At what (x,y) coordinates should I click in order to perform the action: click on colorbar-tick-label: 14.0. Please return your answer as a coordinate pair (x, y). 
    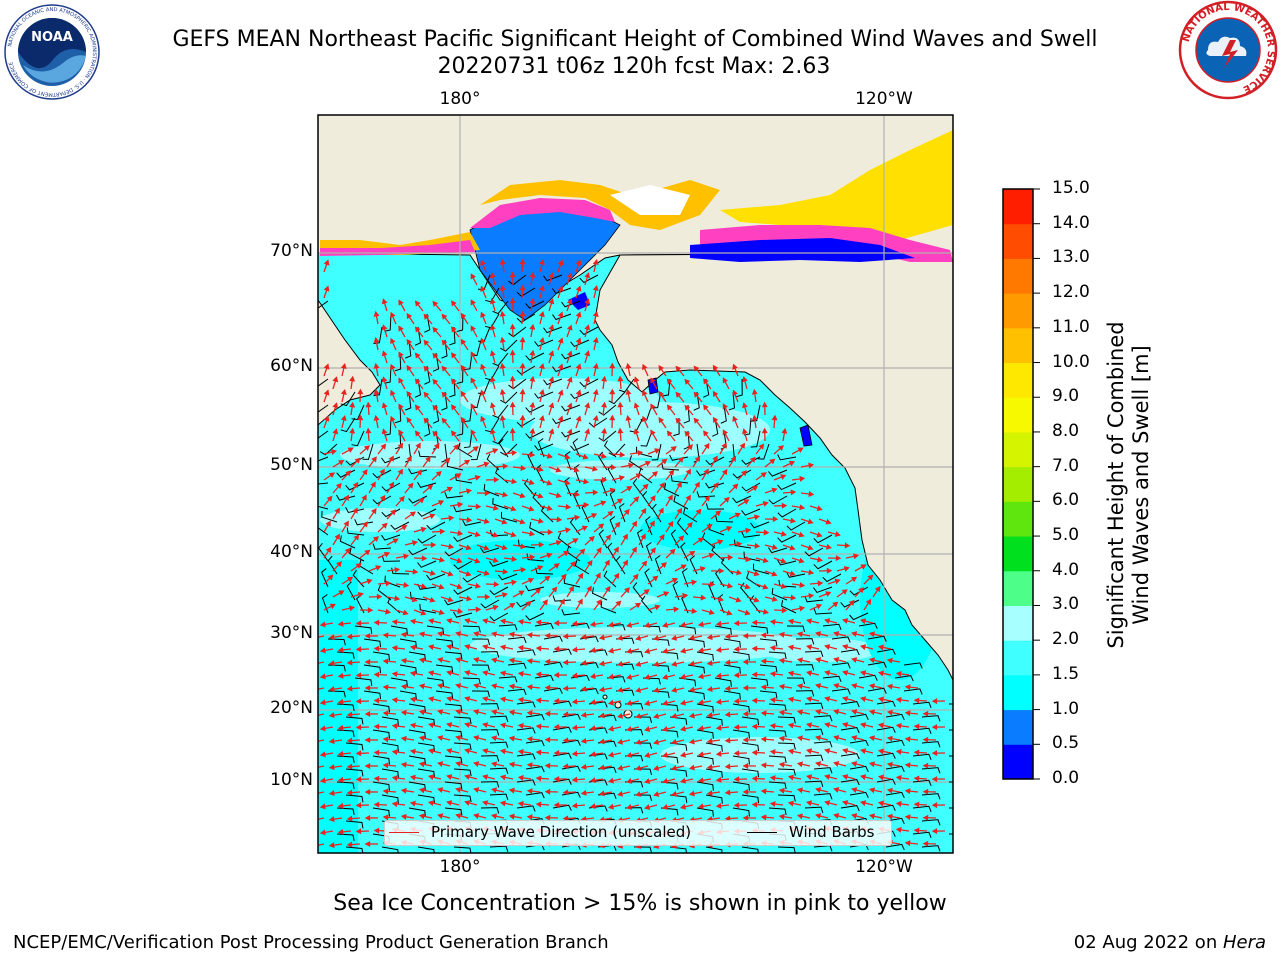
    Looking at the image, I should click on (1071, 222).